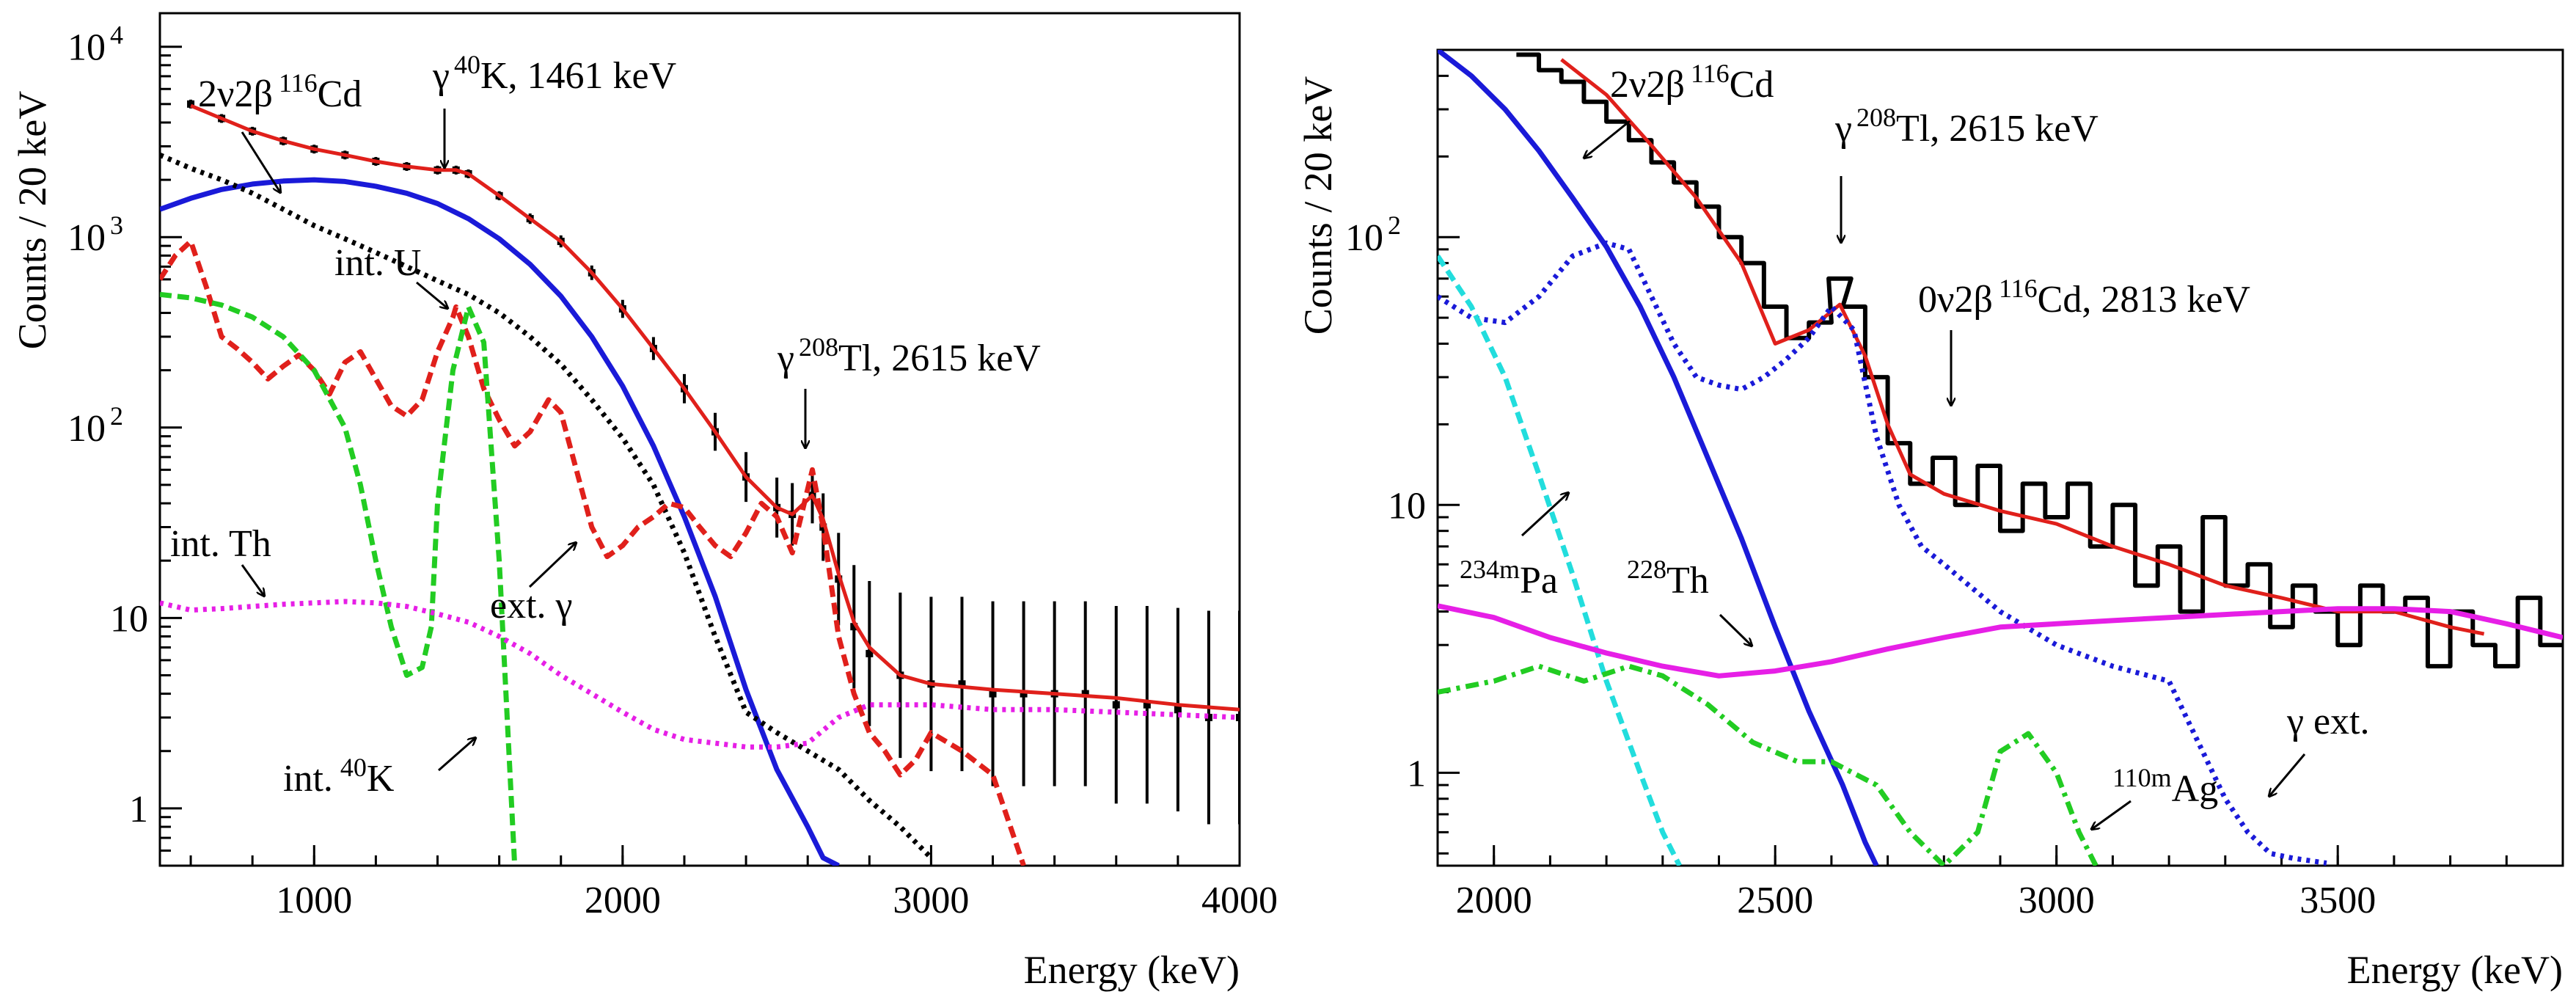 The image size is (2576, 1008). I want to click on left-y-tick-label: 10, so click(129, 619).